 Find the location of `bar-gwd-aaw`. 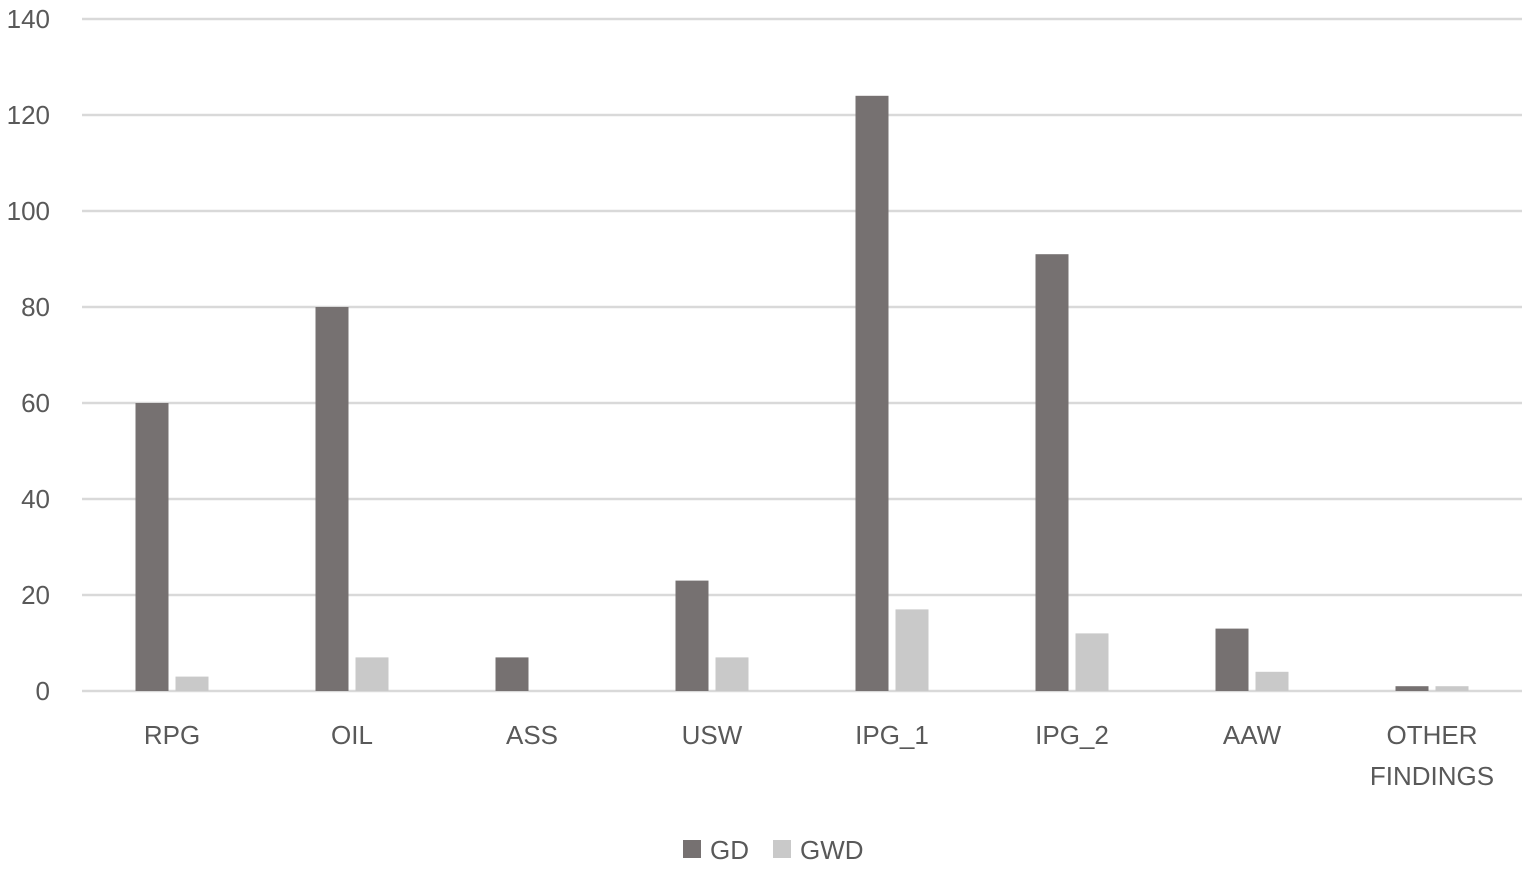

bar-gwd-aaw is located at coordinates (1272, 681).